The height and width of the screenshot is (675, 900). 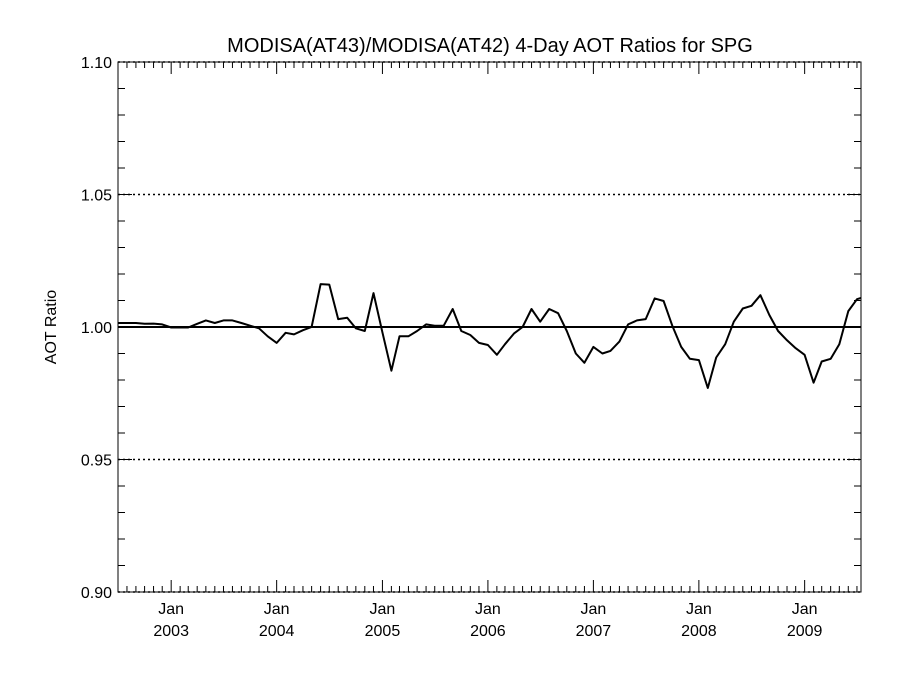 What do you see at coordinates (699, 631) in the screenshot?
I see `x-tick-label-year: 2008` at bounding box center [699, 631].